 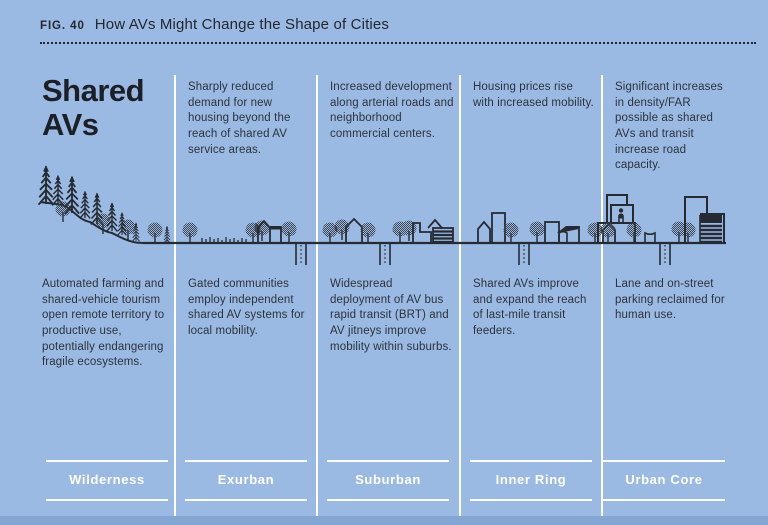 I want to click on bottom-strip, so click(x=384, y=520).